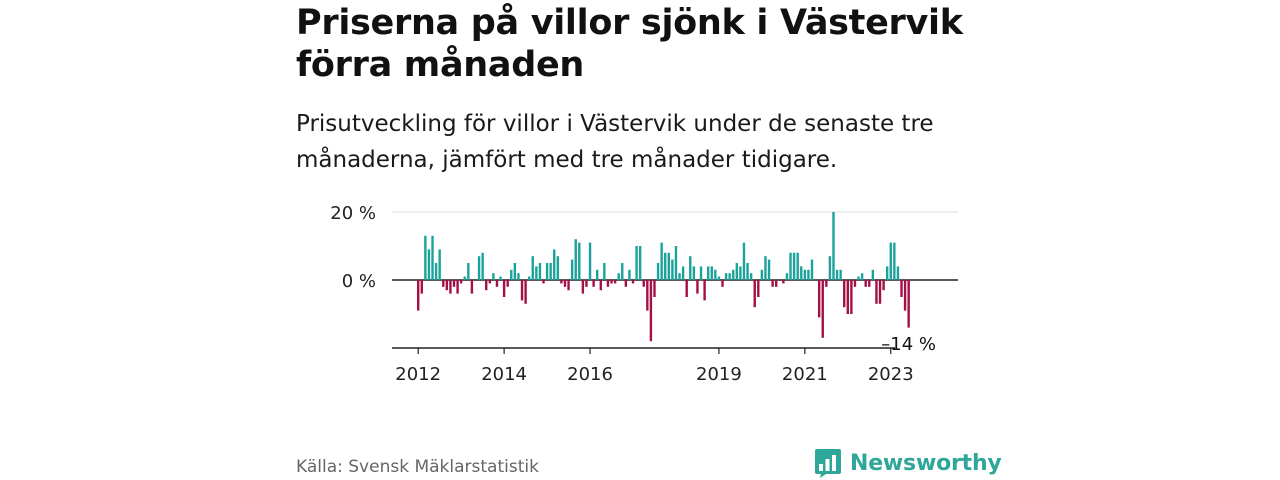  What do you see at coordinates (359, 281) in the screenshot?
I see `y-tick-label: 0 %` at bounding box center [359, 281].